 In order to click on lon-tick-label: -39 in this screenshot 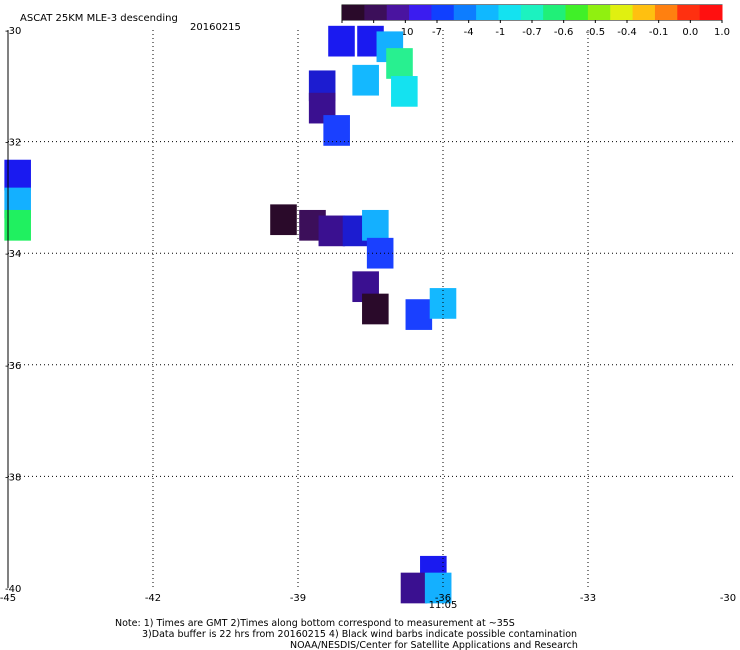, I will do `click(298, 598)`.